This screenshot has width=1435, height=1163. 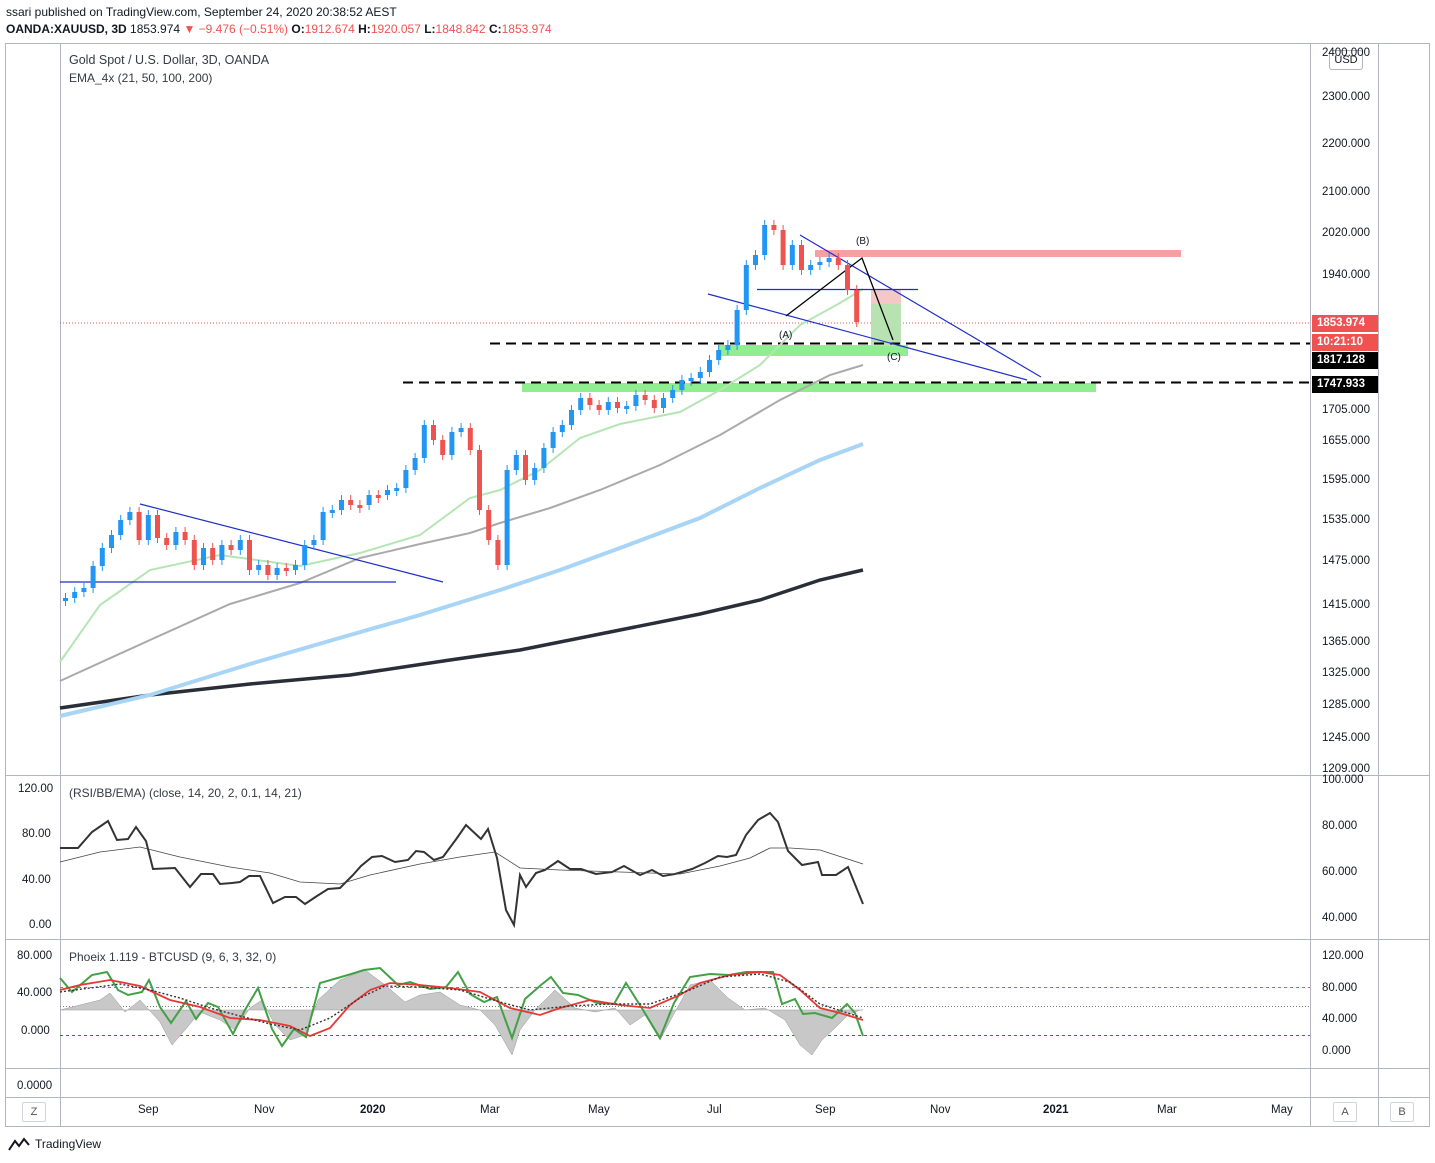 What do you see at coordinates (40, 925) in the screenshot?
I see `rsi-left-tick: 0.00` at bounding box center [40, 925].